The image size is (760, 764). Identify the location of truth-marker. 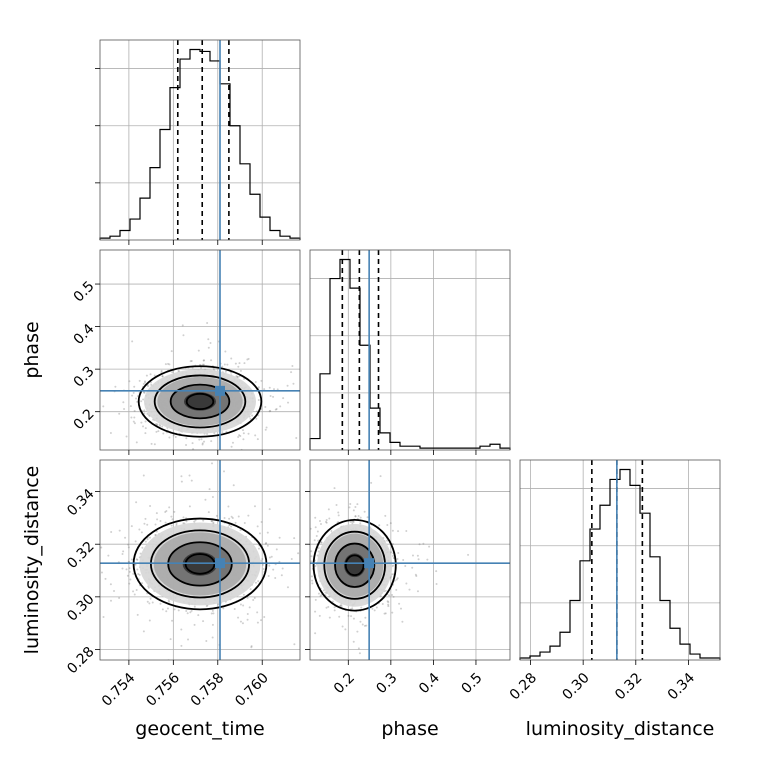
(220, 390).